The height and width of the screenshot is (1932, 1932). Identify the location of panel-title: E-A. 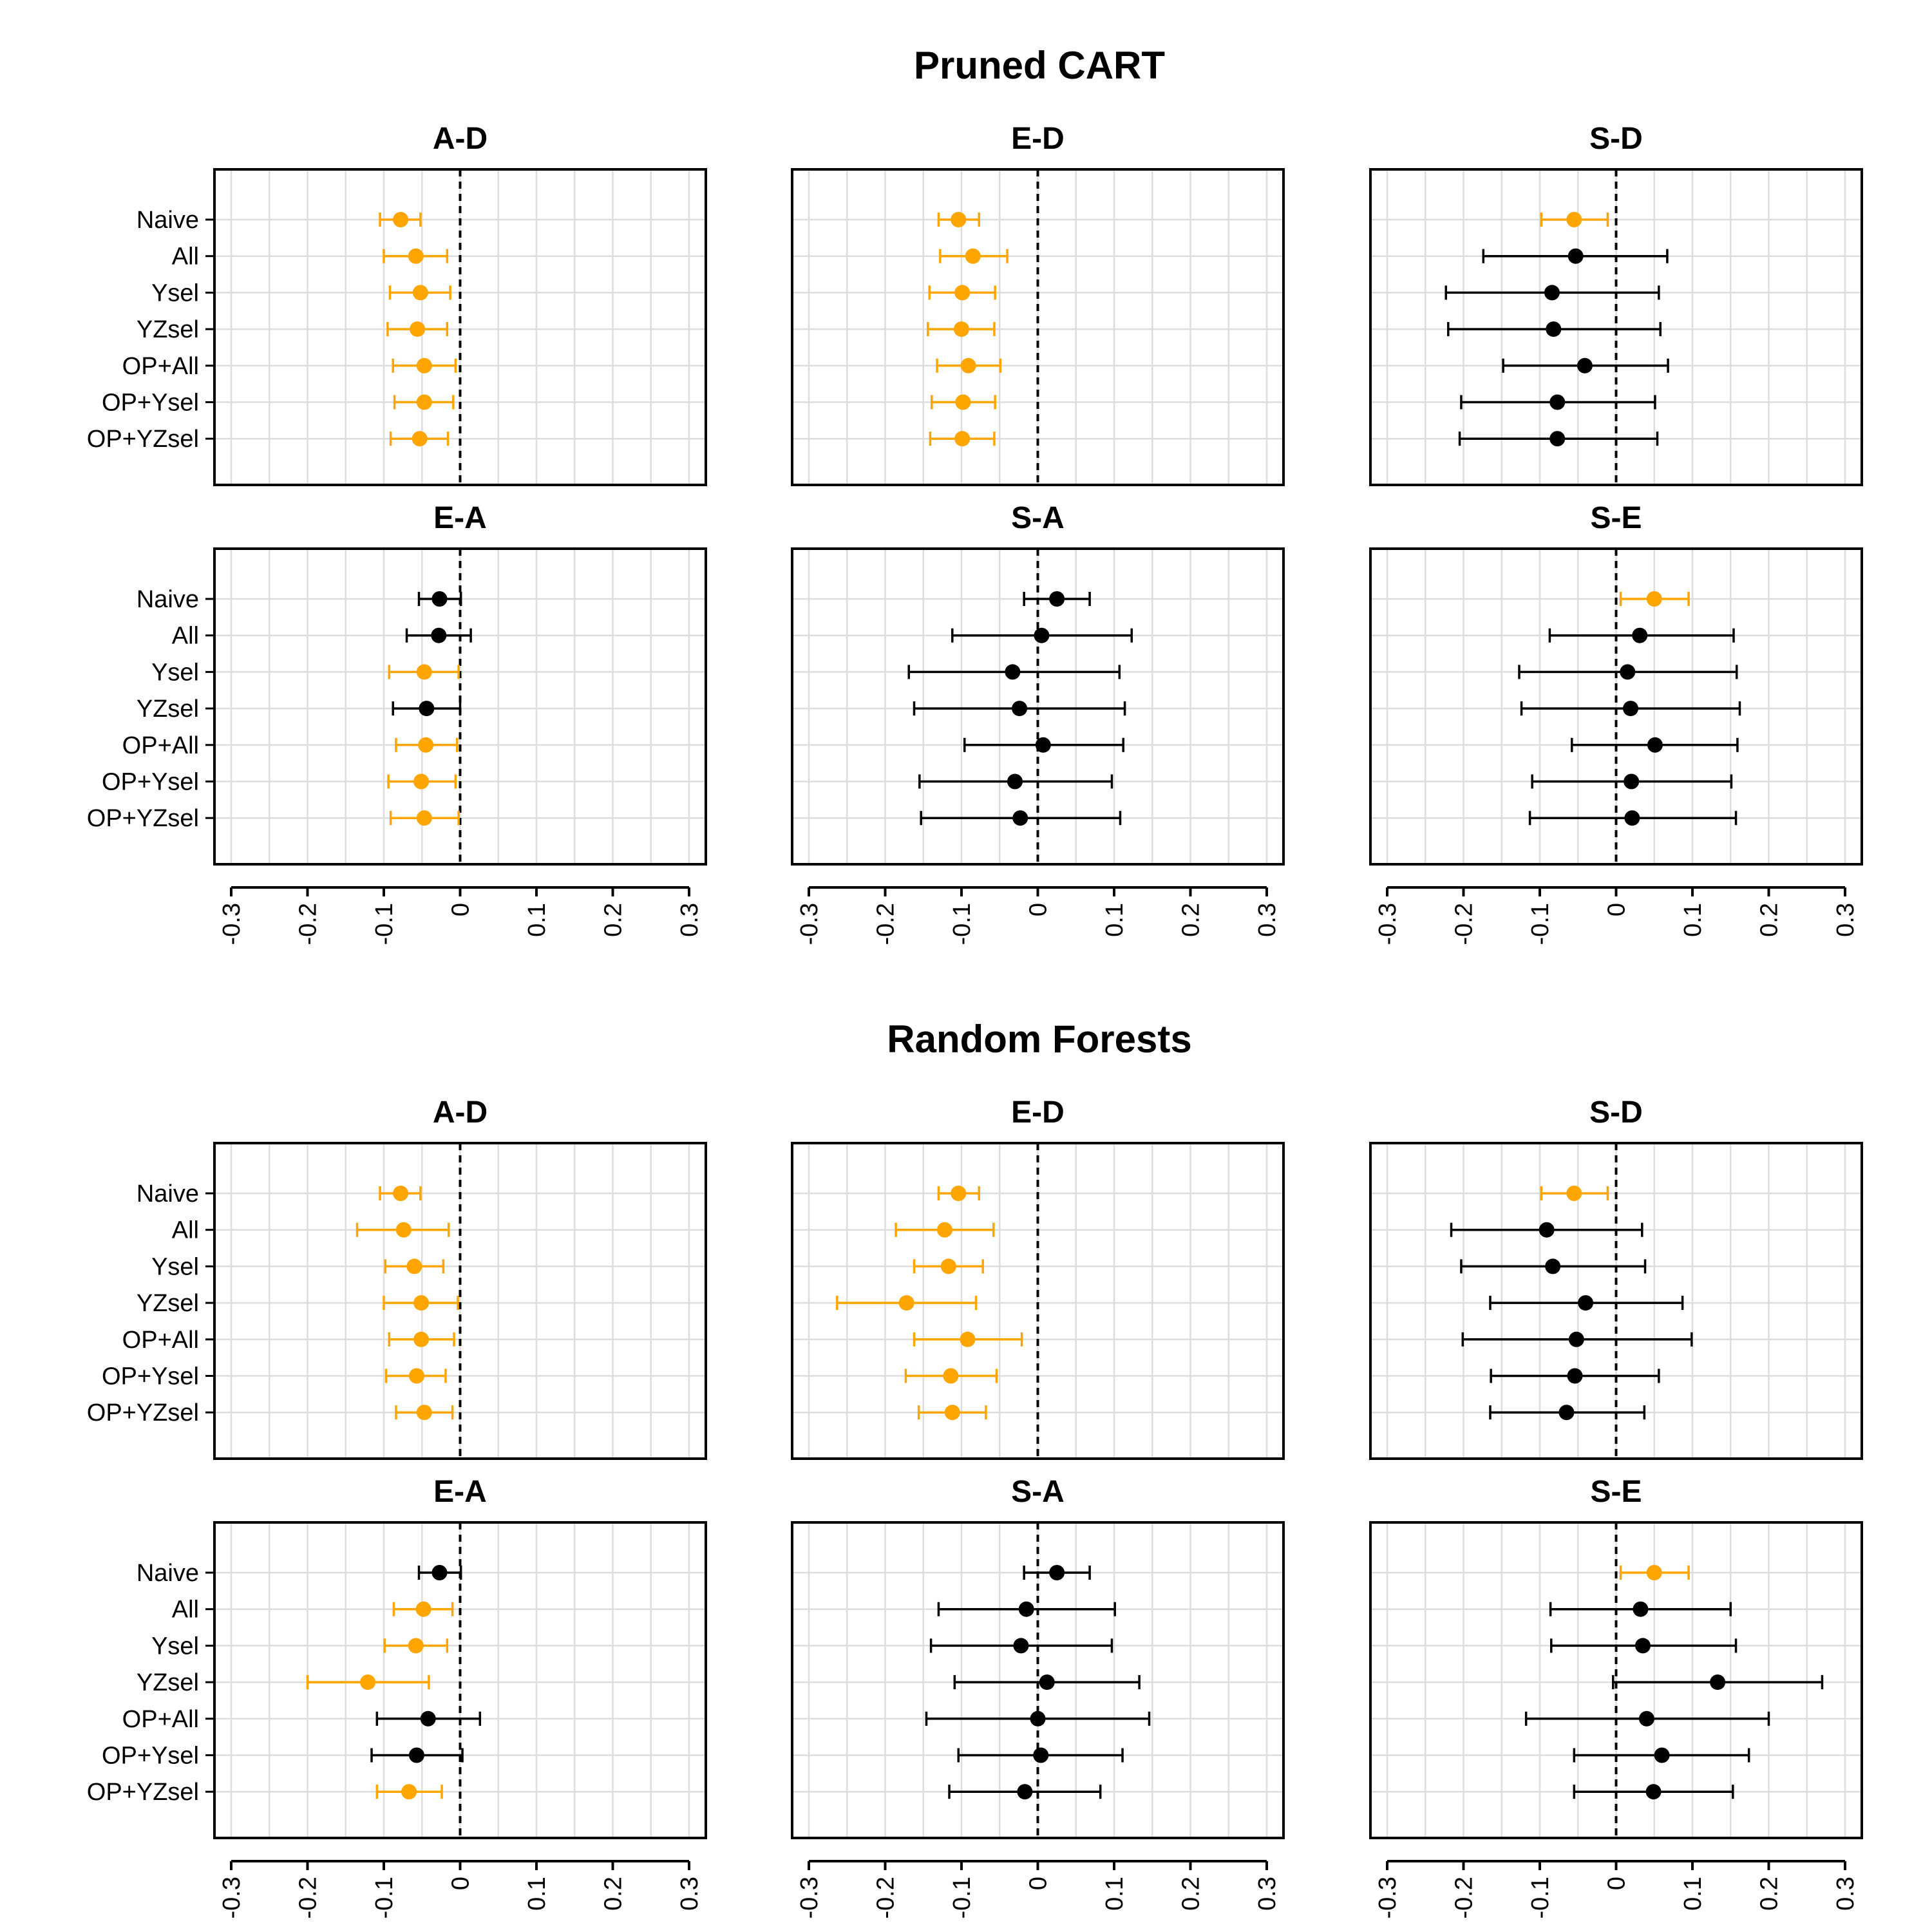
(460, 1492).